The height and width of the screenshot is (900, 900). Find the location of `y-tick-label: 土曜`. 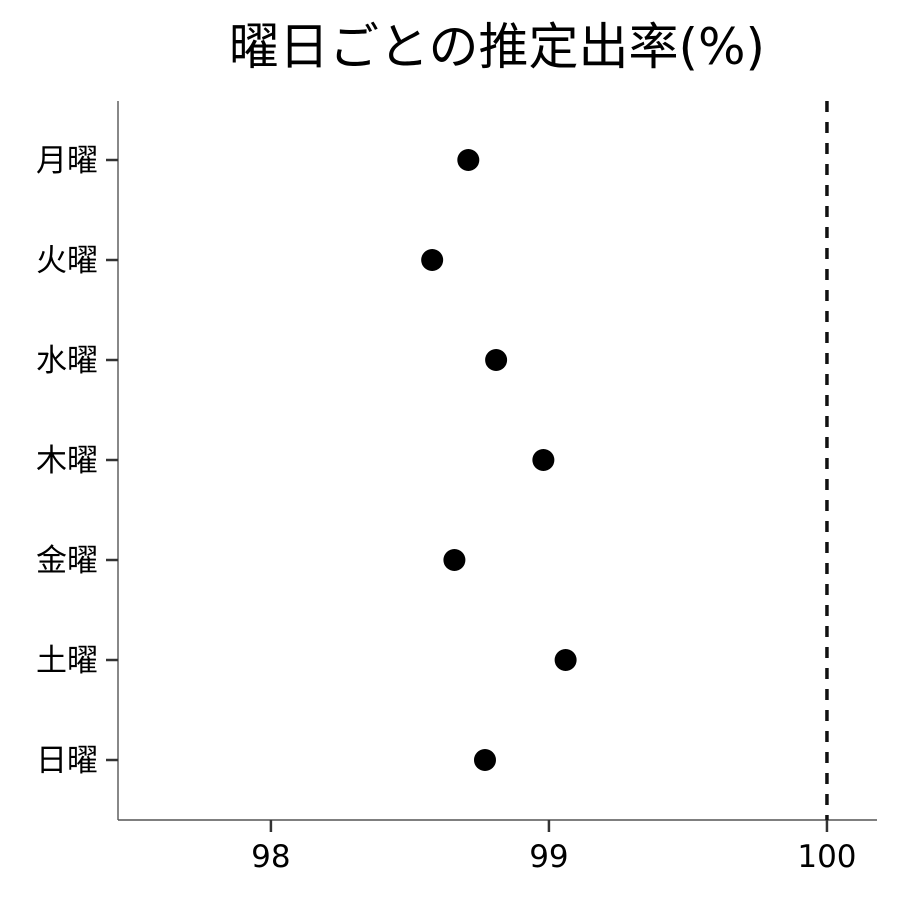

y-tick-label: 土曜 is located at coordinates (67, 661).